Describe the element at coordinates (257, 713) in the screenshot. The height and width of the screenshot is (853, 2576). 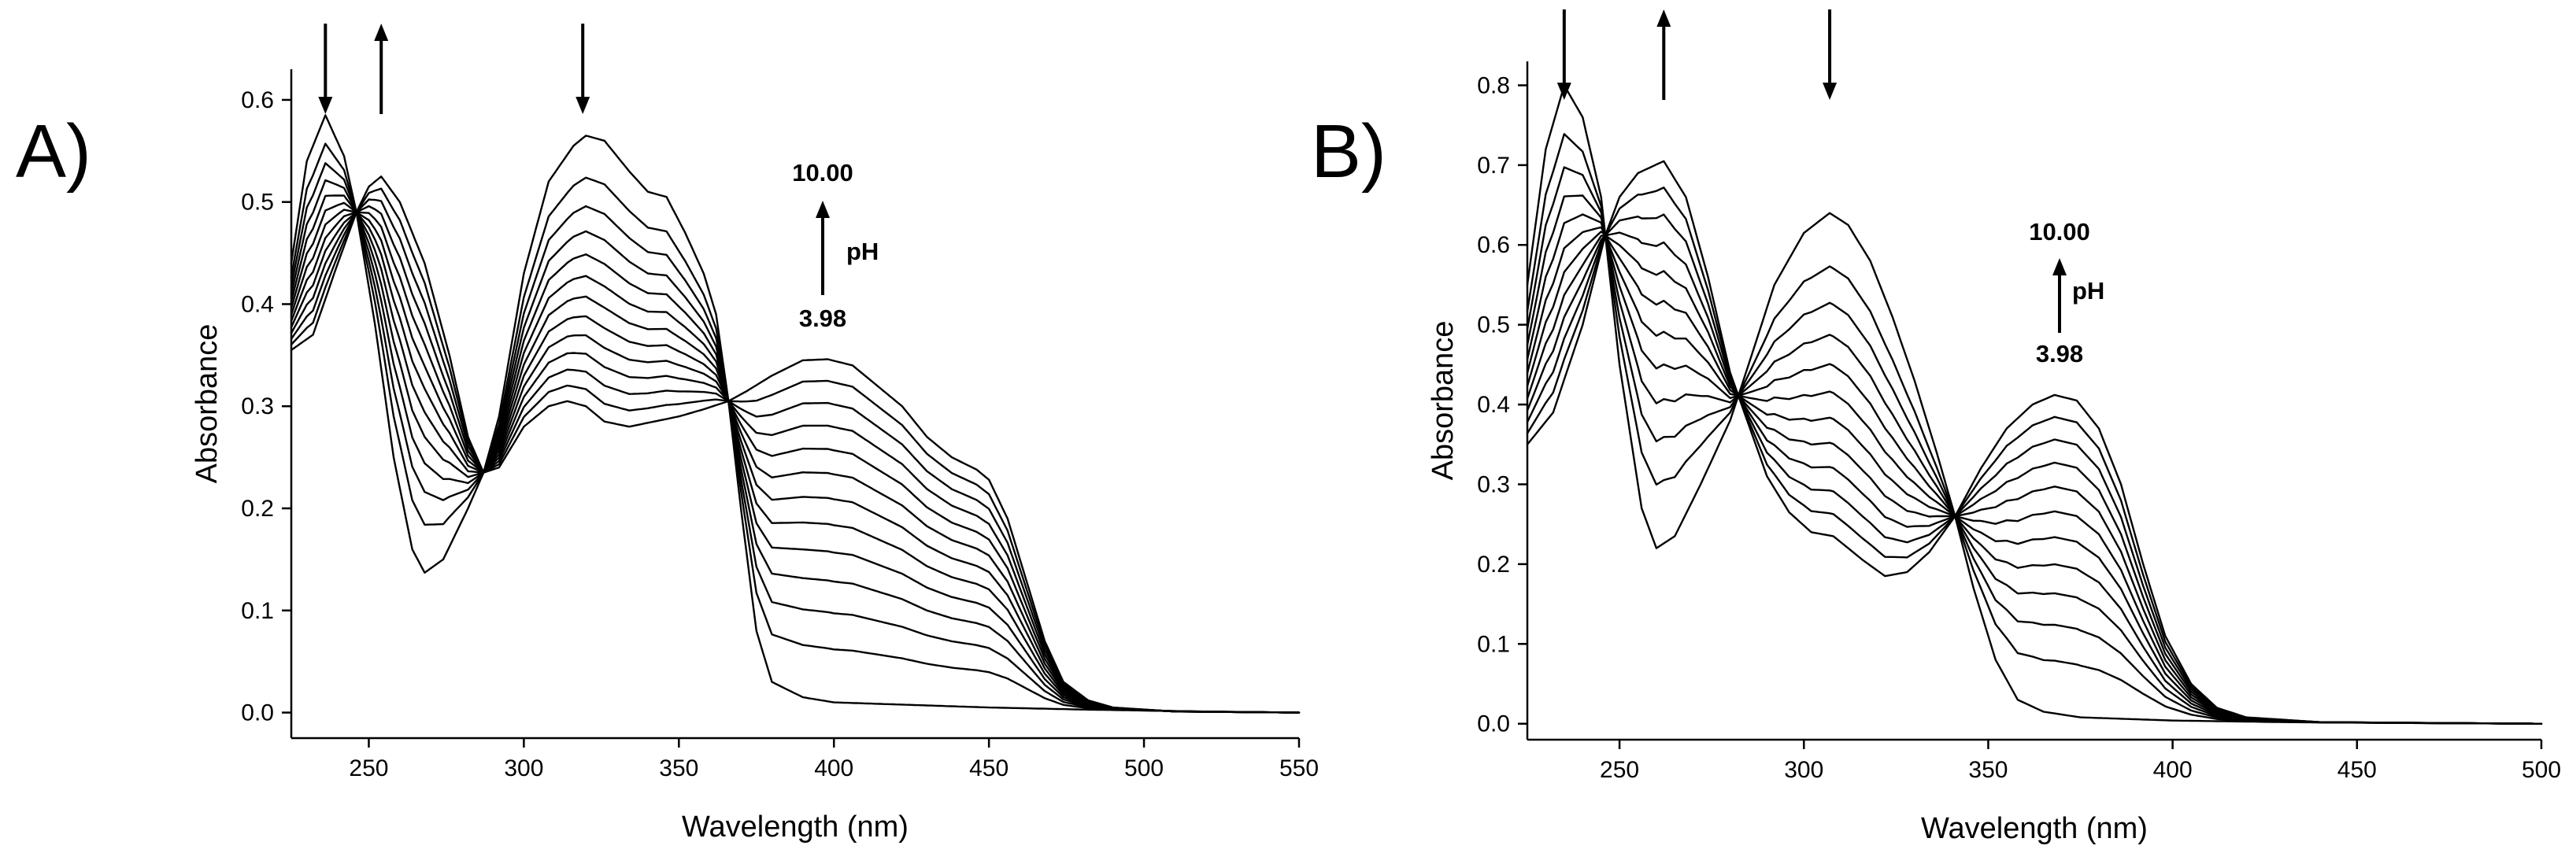
I see `panel-a-y-tick-label: 0.0` at that location.